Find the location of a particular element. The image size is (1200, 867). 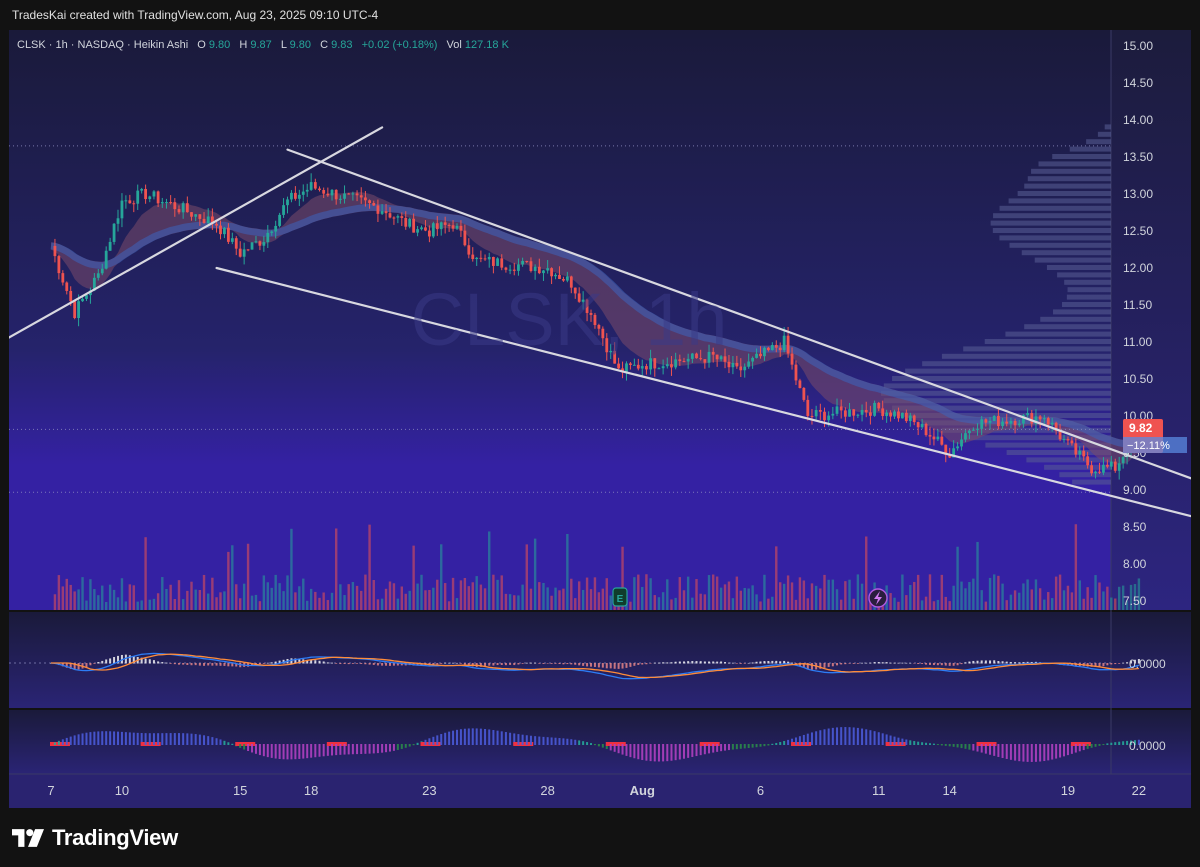

price-tick-label: 11.00 is located at coordinates (1137, 342).